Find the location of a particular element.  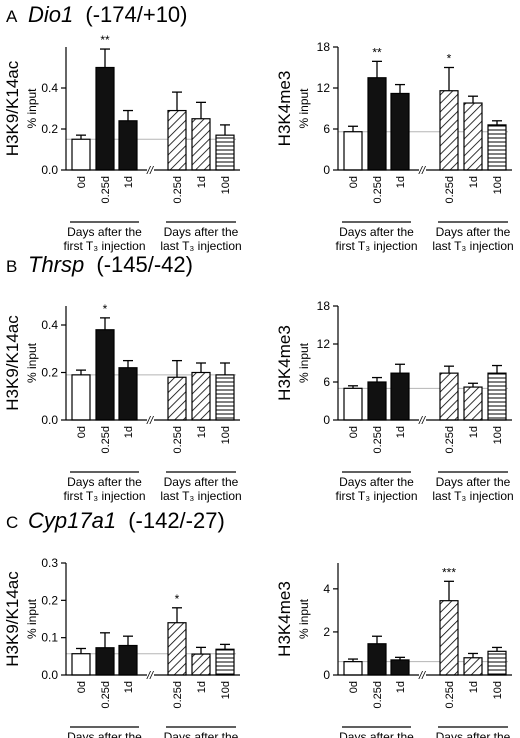

group-label-last: last T₃ injection is located at coordinates (472, 496).